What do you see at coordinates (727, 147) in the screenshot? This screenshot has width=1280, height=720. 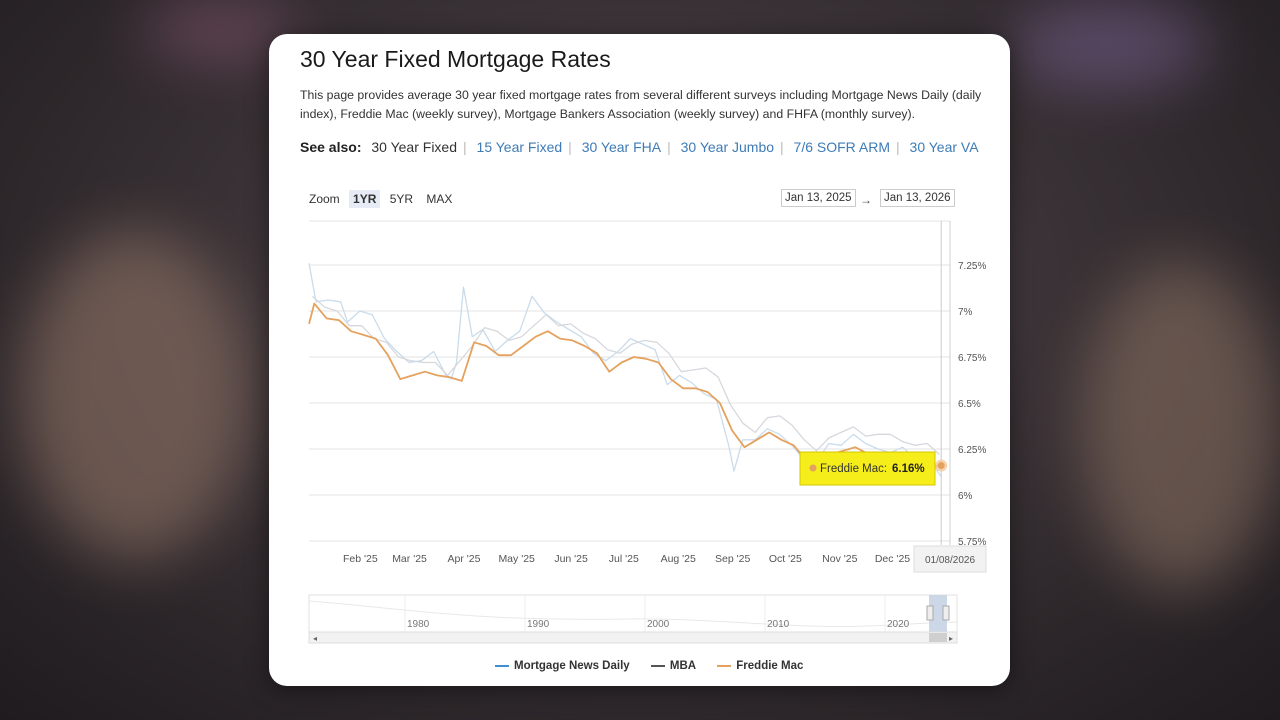 I see `see-also-30-year-jumbo: 30 Year Jumbo` at bounding box center [727, 147].